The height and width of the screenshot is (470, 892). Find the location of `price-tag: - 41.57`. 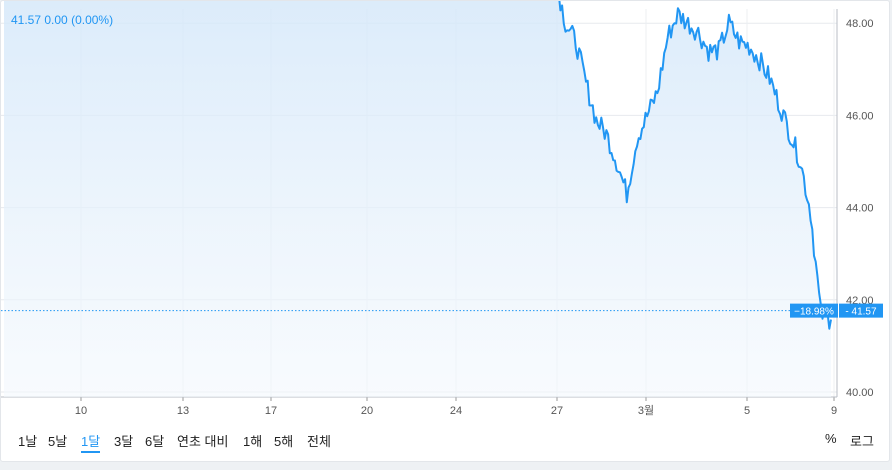

price-tag: - 41.57 is located at coordinates (861, 312).